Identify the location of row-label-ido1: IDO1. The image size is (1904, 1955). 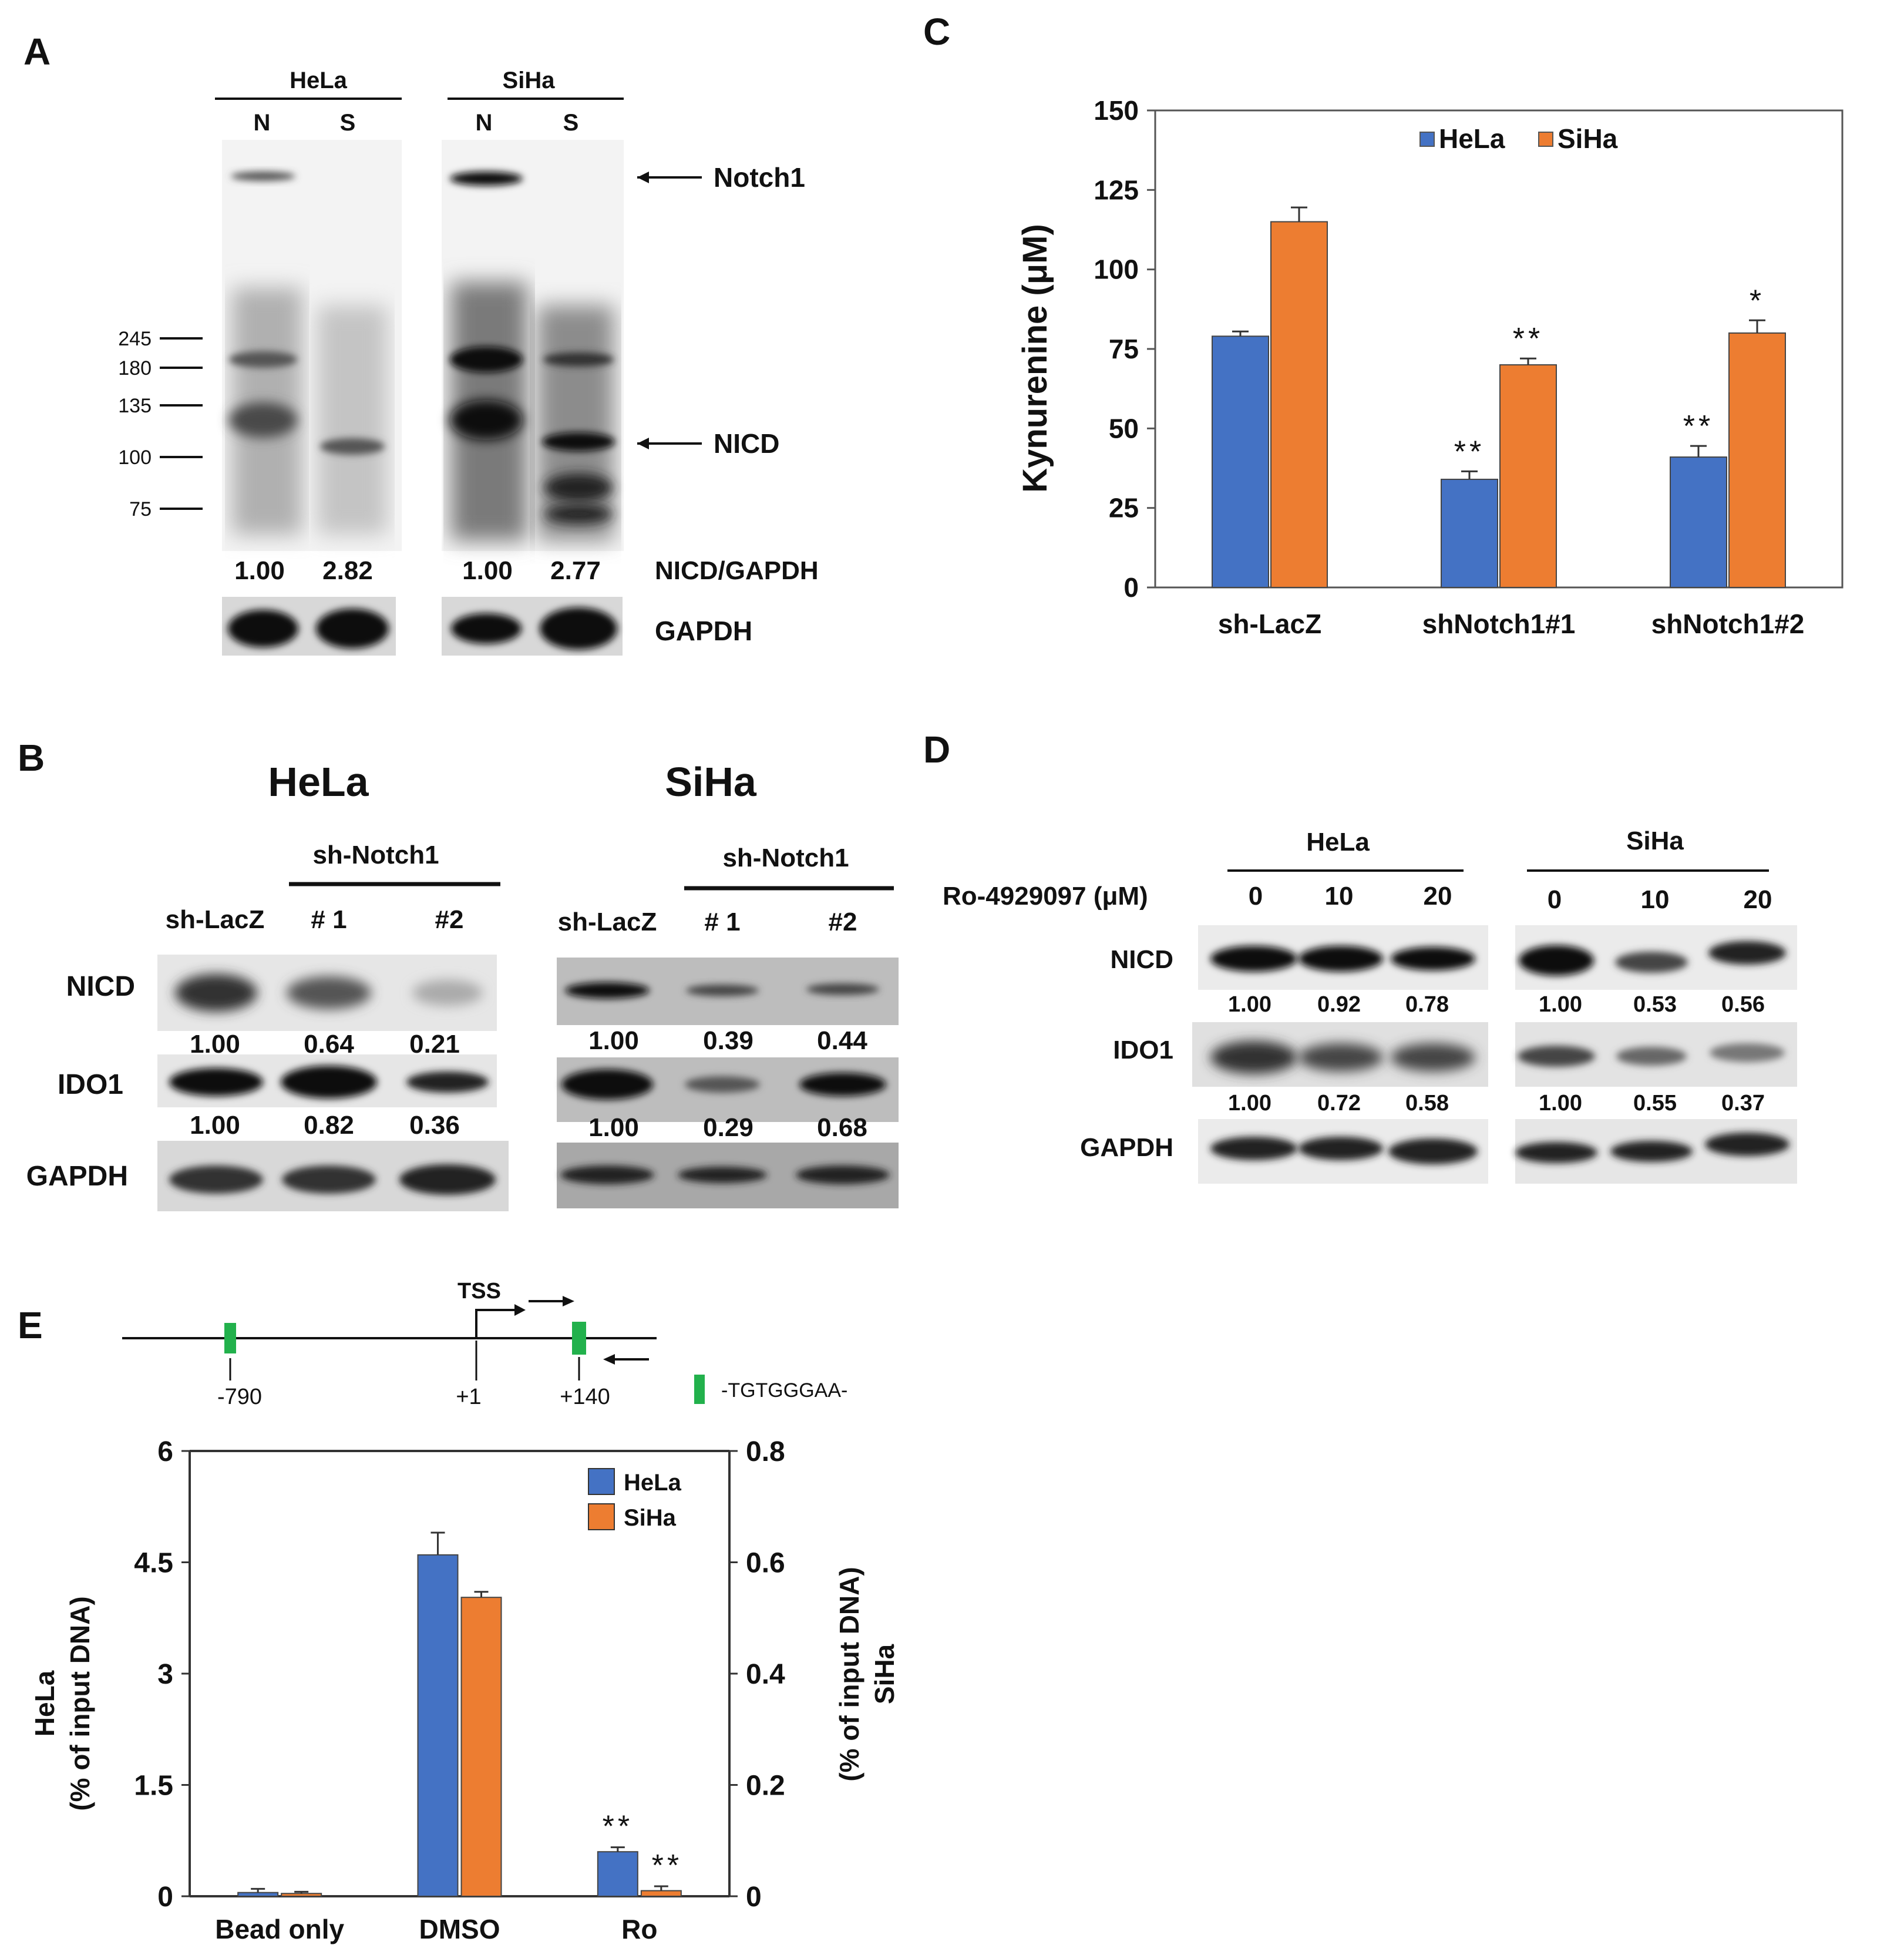
(90, 1084).